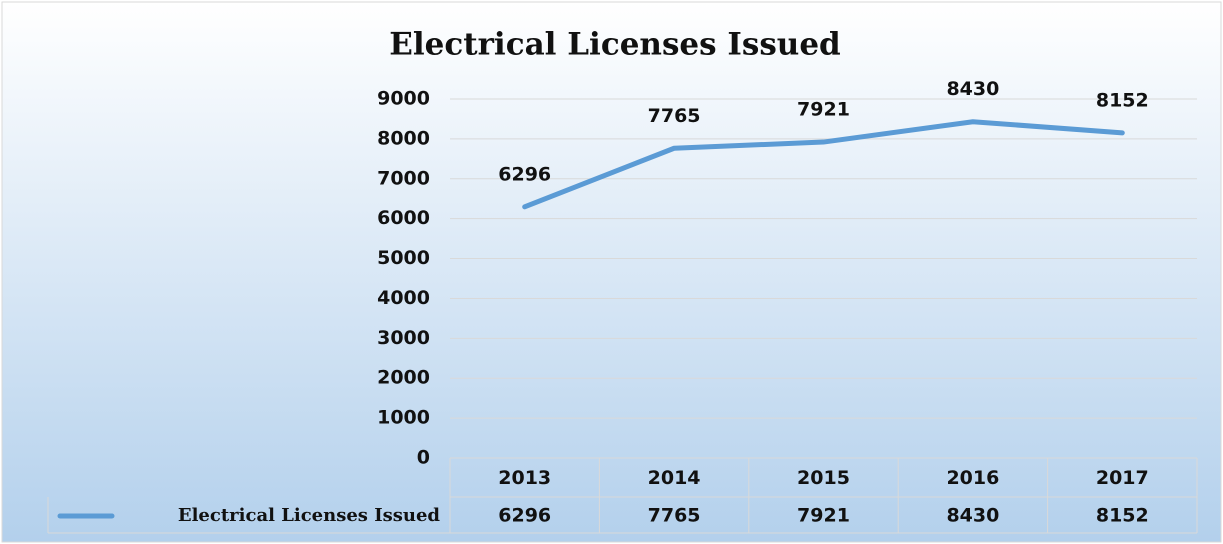 The image size is (1223, 544). What do you see at coordinates (1122, 516) in the screenshot?
I see `table-value: 8152` at bounding box center [1122, 516].